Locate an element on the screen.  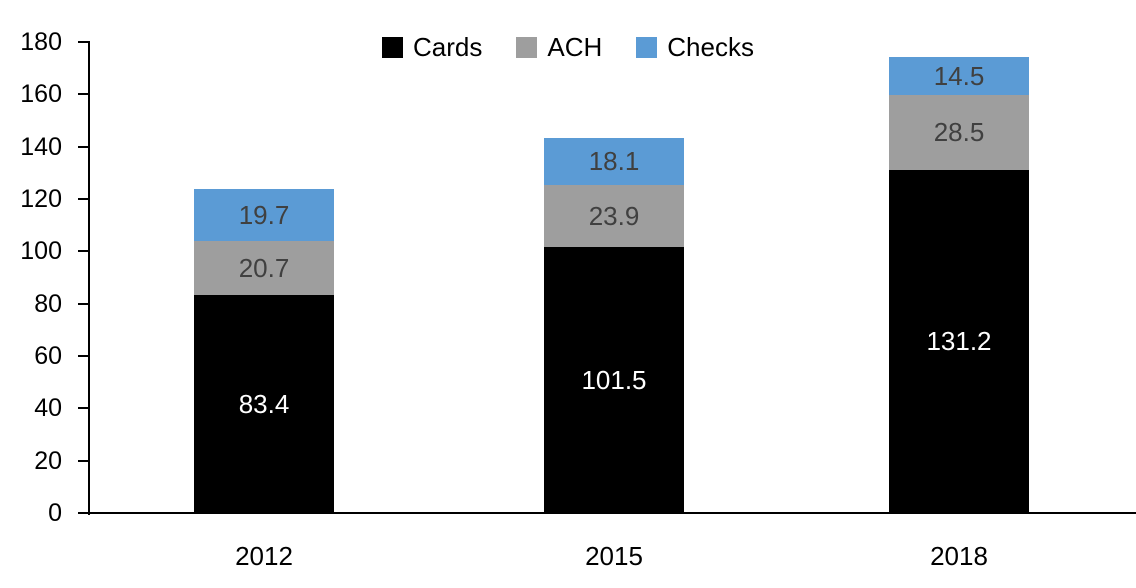
bar-segment-ach-2015: 23.9 is located at coordinates (614, 216).